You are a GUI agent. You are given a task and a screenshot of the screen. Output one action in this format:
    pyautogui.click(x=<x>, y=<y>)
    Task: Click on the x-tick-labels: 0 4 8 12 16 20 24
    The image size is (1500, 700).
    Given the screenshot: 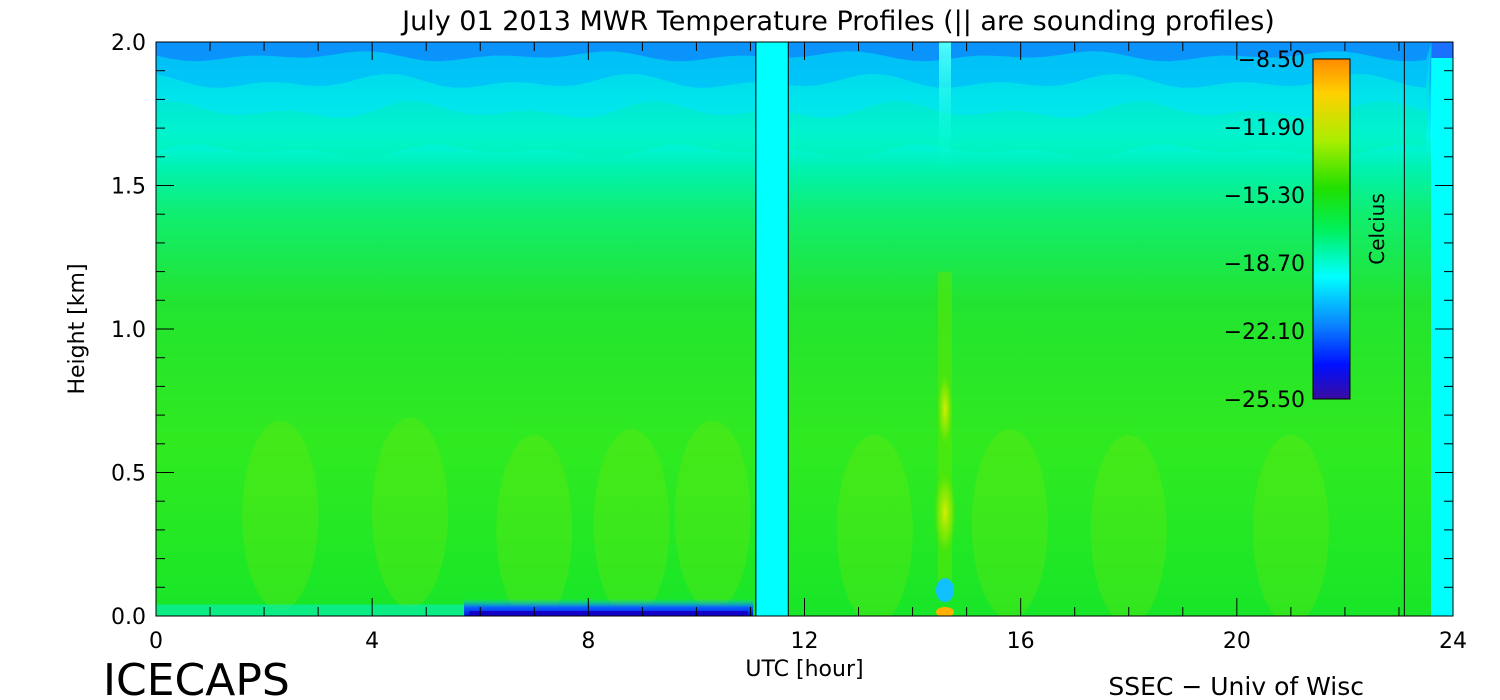 What is the action you would take?
    pyautogui.click(x=808, y=641)
    